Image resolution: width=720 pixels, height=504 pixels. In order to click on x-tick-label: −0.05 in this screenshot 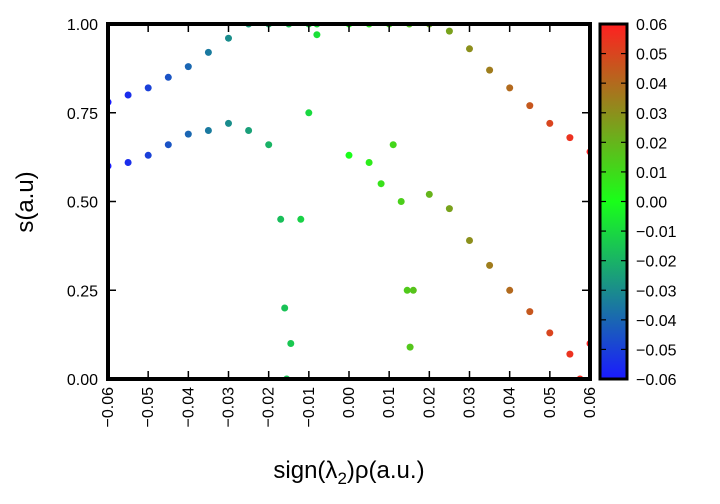, I will do `click(148, 407)`.